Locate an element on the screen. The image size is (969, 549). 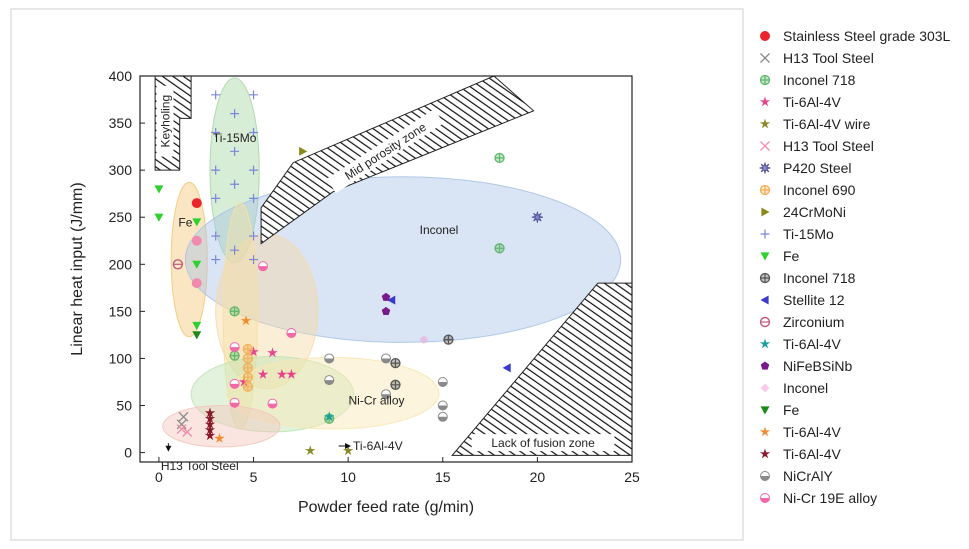
y-tick-label: 250 is located at coordinates (121, 217).